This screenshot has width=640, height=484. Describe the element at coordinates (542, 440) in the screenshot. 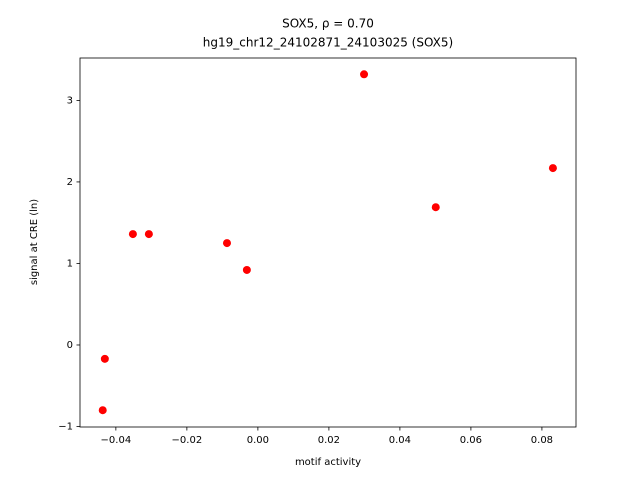

I see `x-tick-label: 0.08` at that location.